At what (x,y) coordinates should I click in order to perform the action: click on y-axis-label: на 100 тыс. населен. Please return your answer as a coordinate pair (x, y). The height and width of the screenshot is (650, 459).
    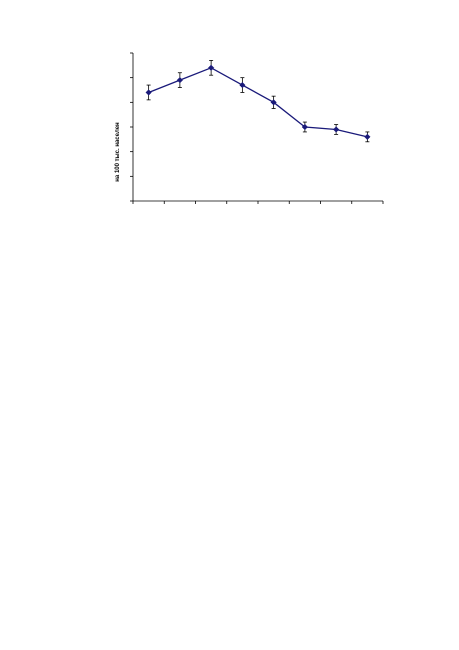
    Looking at the image, I should click on (118, 152).